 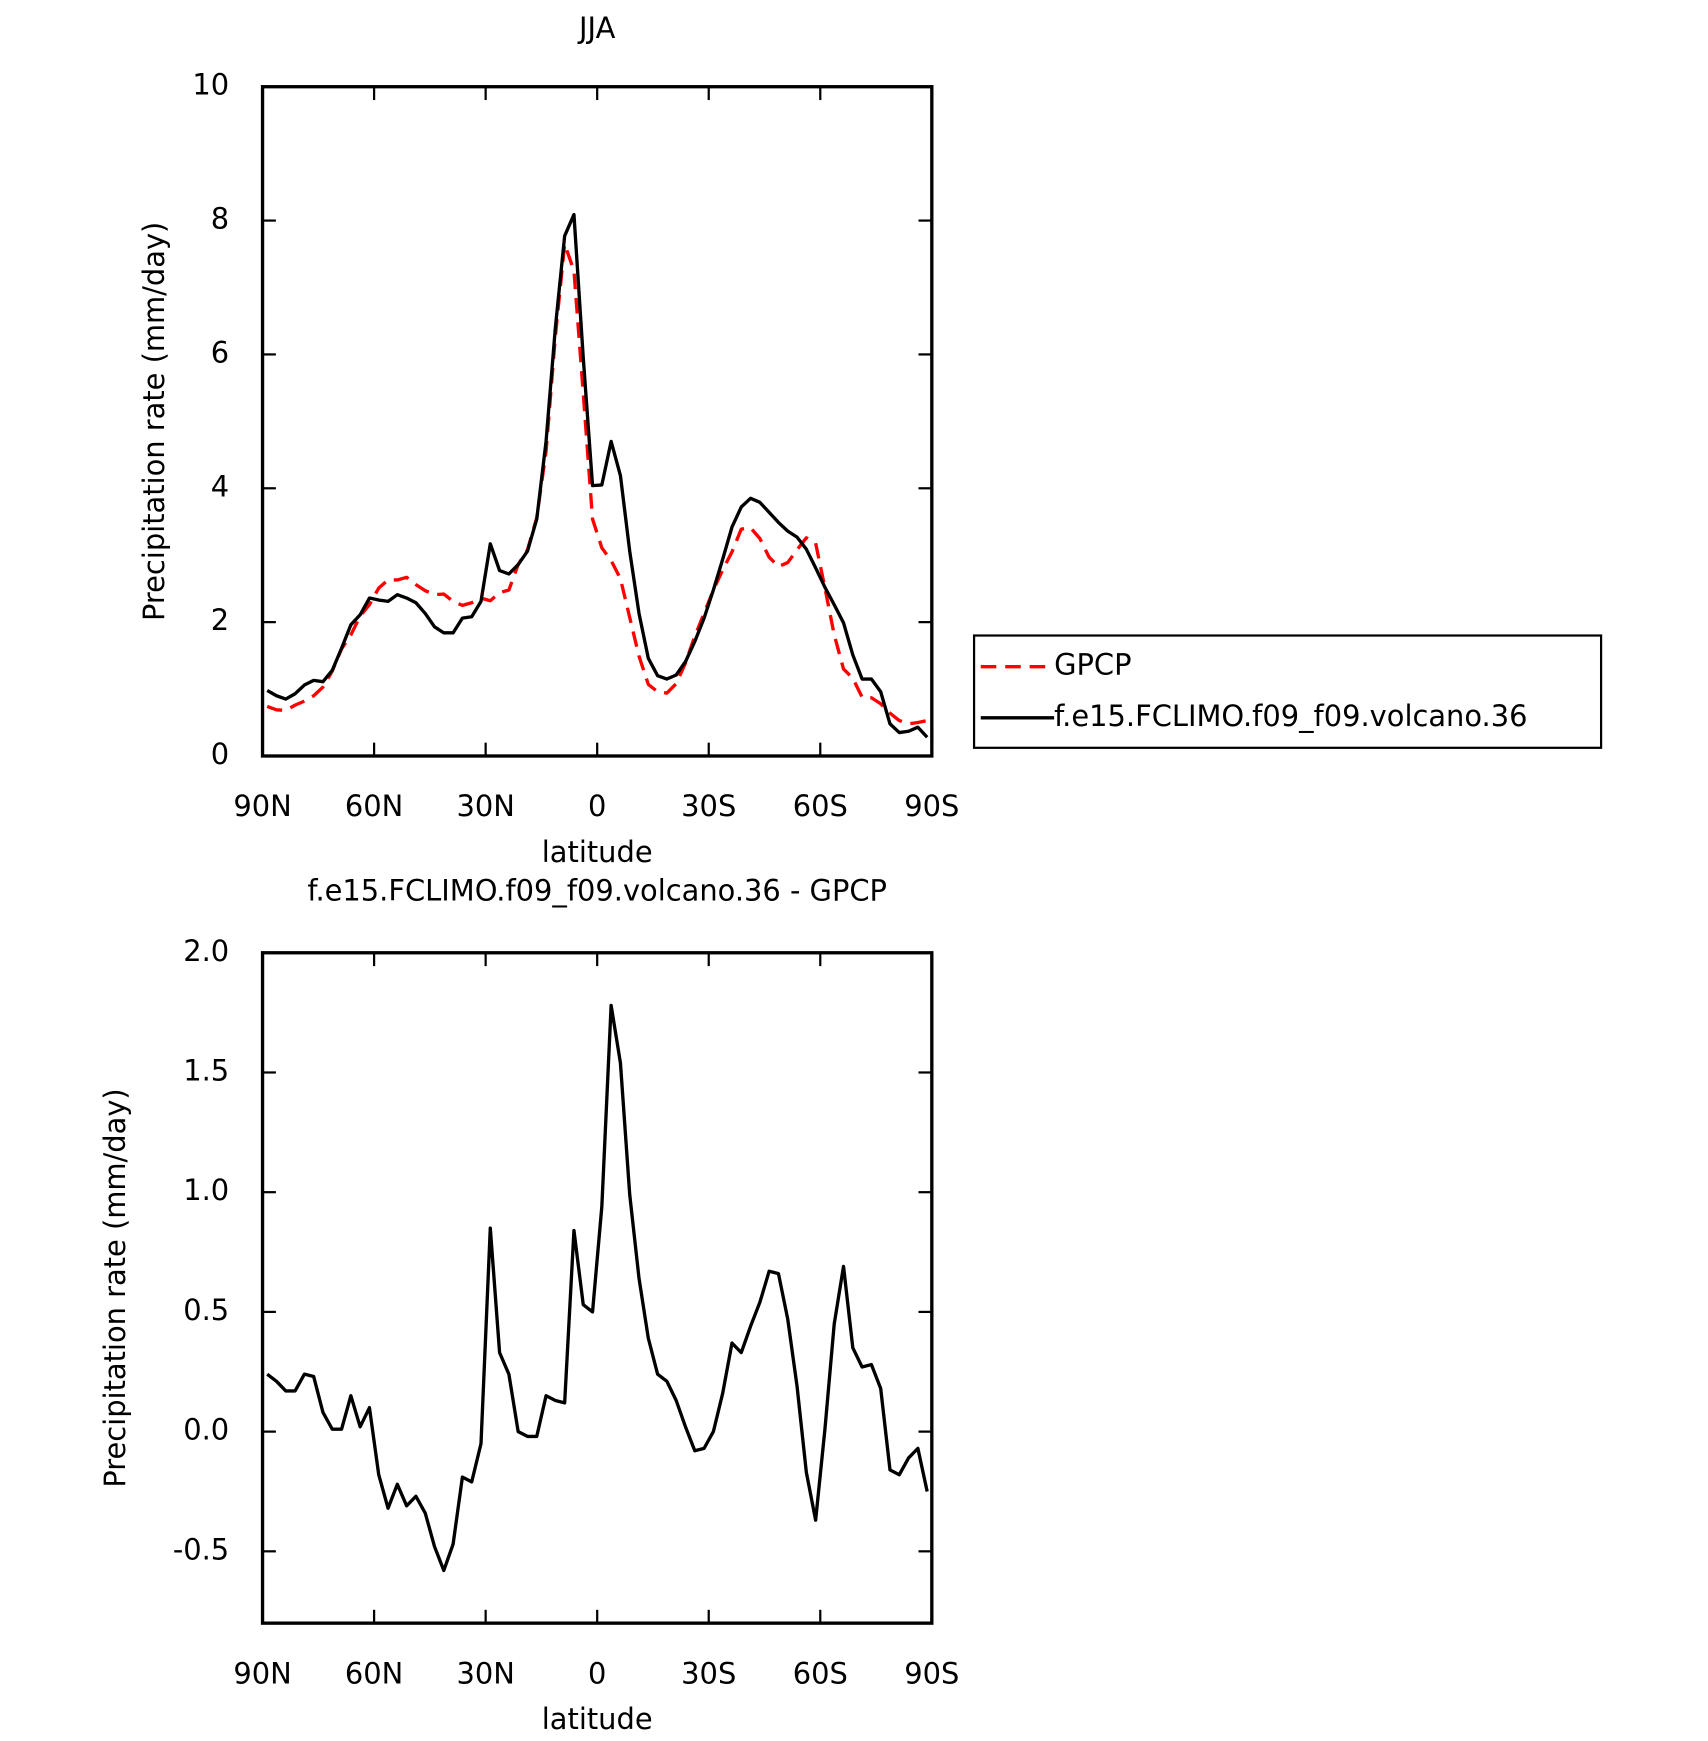 What do you see at coordinates (206, 1430) in the screenshot?
I see `y-tick-label: 0.0` at bounding box center [206, 1430].